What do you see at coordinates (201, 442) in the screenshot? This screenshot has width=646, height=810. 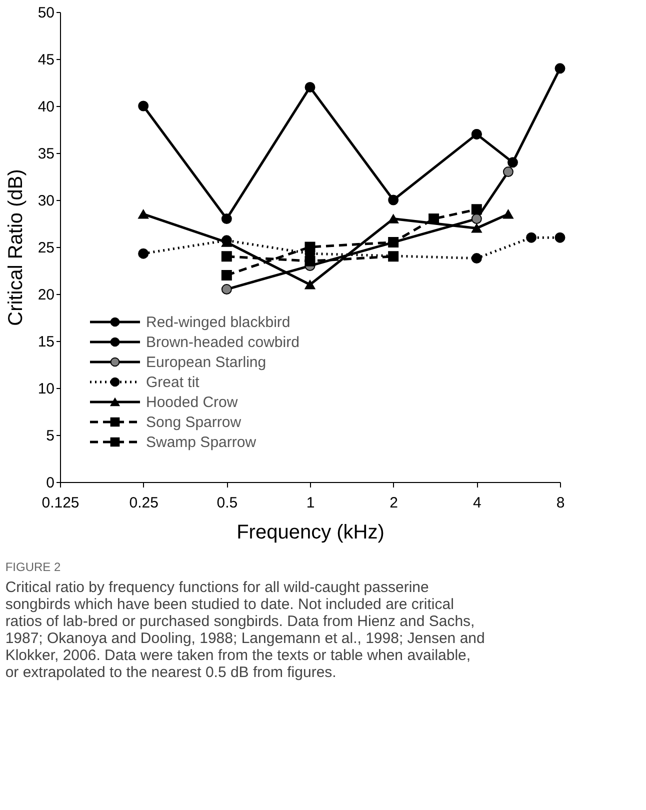 I see `legend-label: Swamp Sparrow` at bounding box center [201, 442].